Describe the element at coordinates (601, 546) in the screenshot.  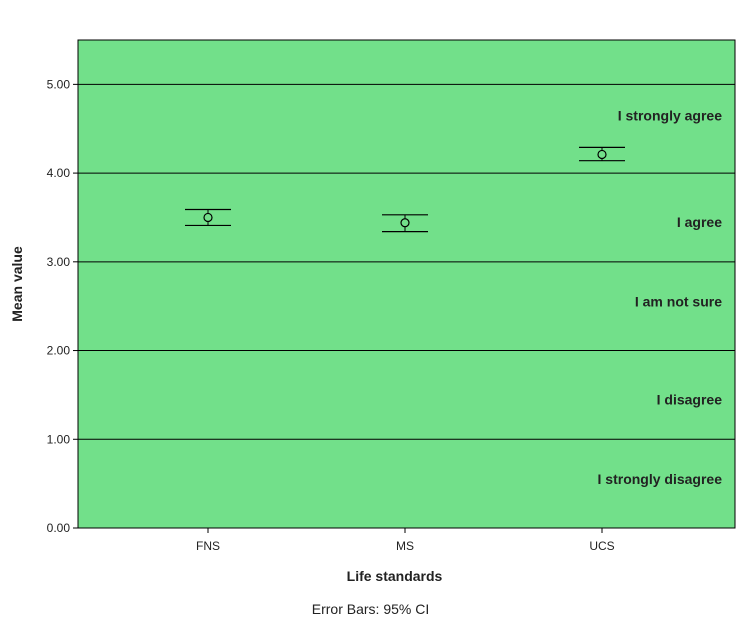
I see `x-tick-label: UCS` at that location.